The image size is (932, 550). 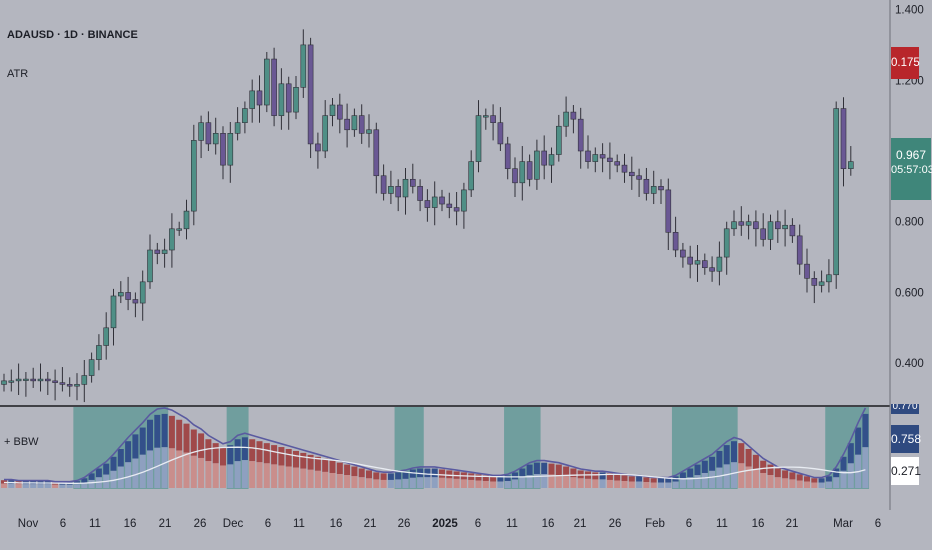 I want to click on symbol-legend: ADAUSD · 1D · BINANCE, so click(x=72, y=35).